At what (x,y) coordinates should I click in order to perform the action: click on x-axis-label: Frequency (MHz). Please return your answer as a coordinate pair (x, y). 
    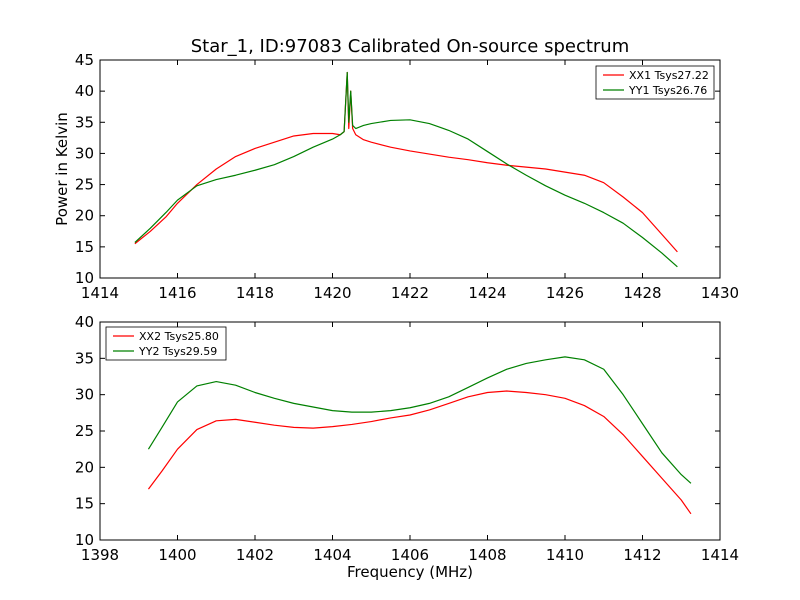
    Looking at the image, I should click on (410, 572).